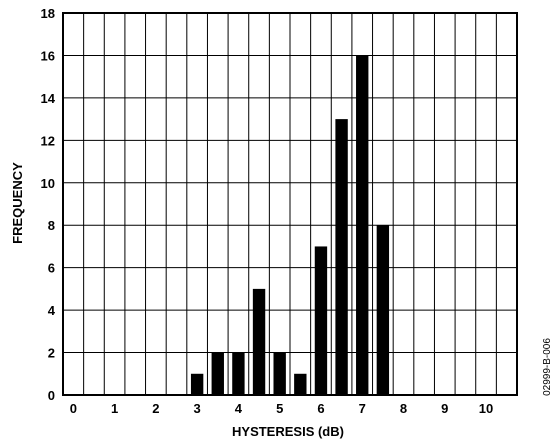 This screenshot has width=557, height=446. What do you see at coordinates (52, 310) in the screenshot?
I see `y-tick-label: 4` at bounding box center [52, 310].